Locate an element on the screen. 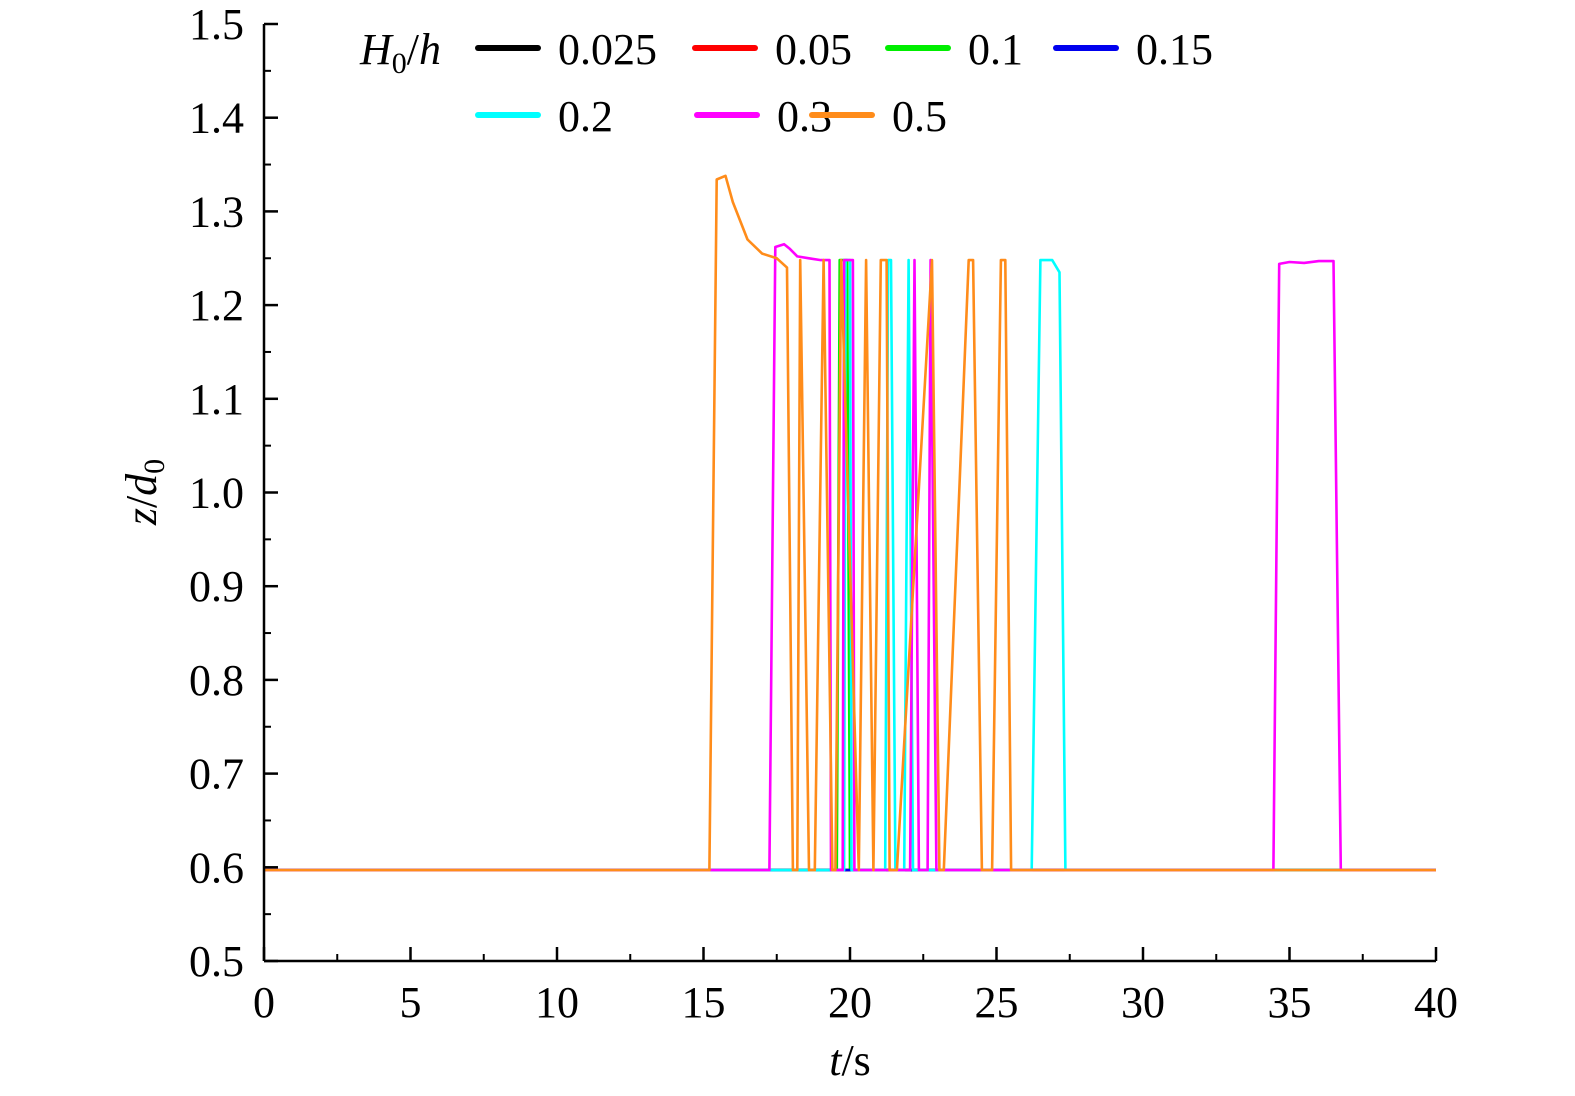  y-axis-title: z/d0 is located at coordinates (144, 492).